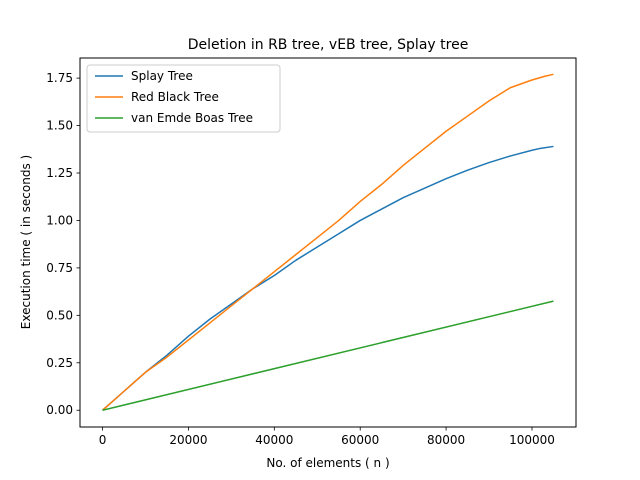 This screenshot has width=640, height=480. What do you see at coordinates (446, 440) in the screenshot?
I see `x-tick-label-4: 80000` at bounding box center [446, 440].